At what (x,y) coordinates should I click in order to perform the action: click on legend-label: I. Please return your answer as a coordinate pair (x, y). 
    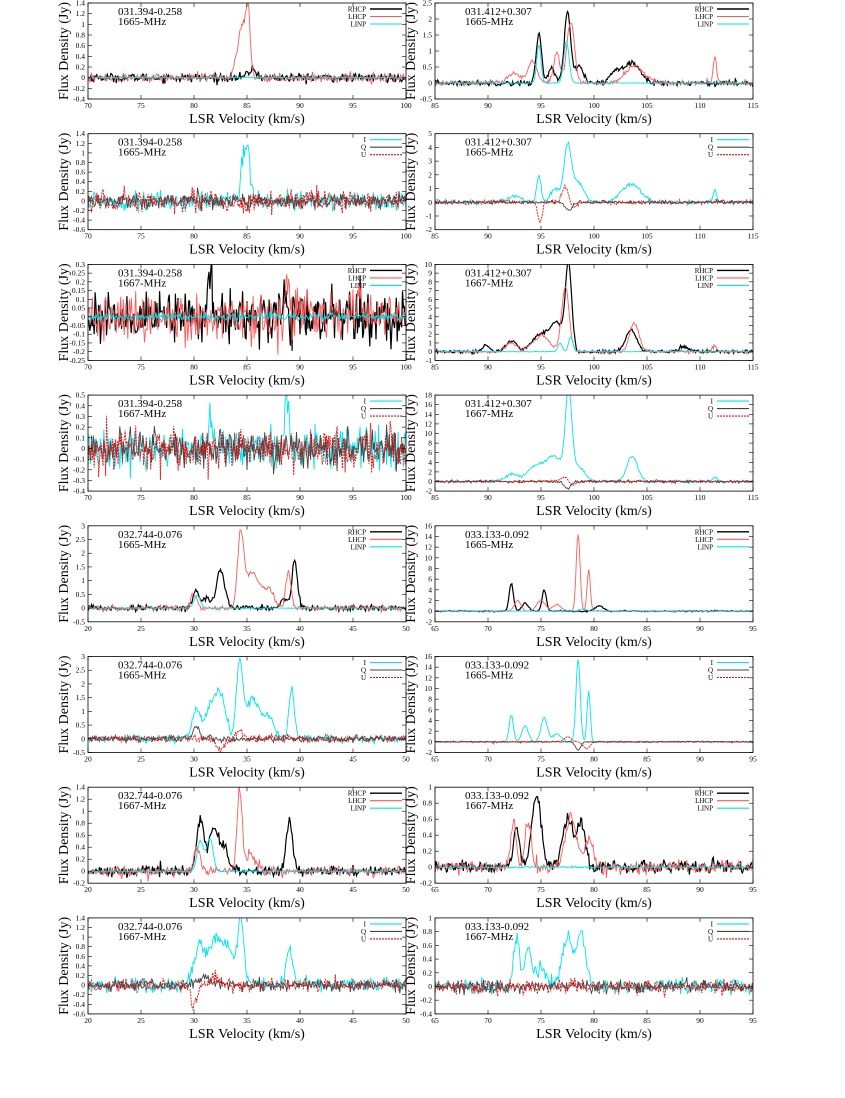
    Looking at the image, I should click on (365, 140).